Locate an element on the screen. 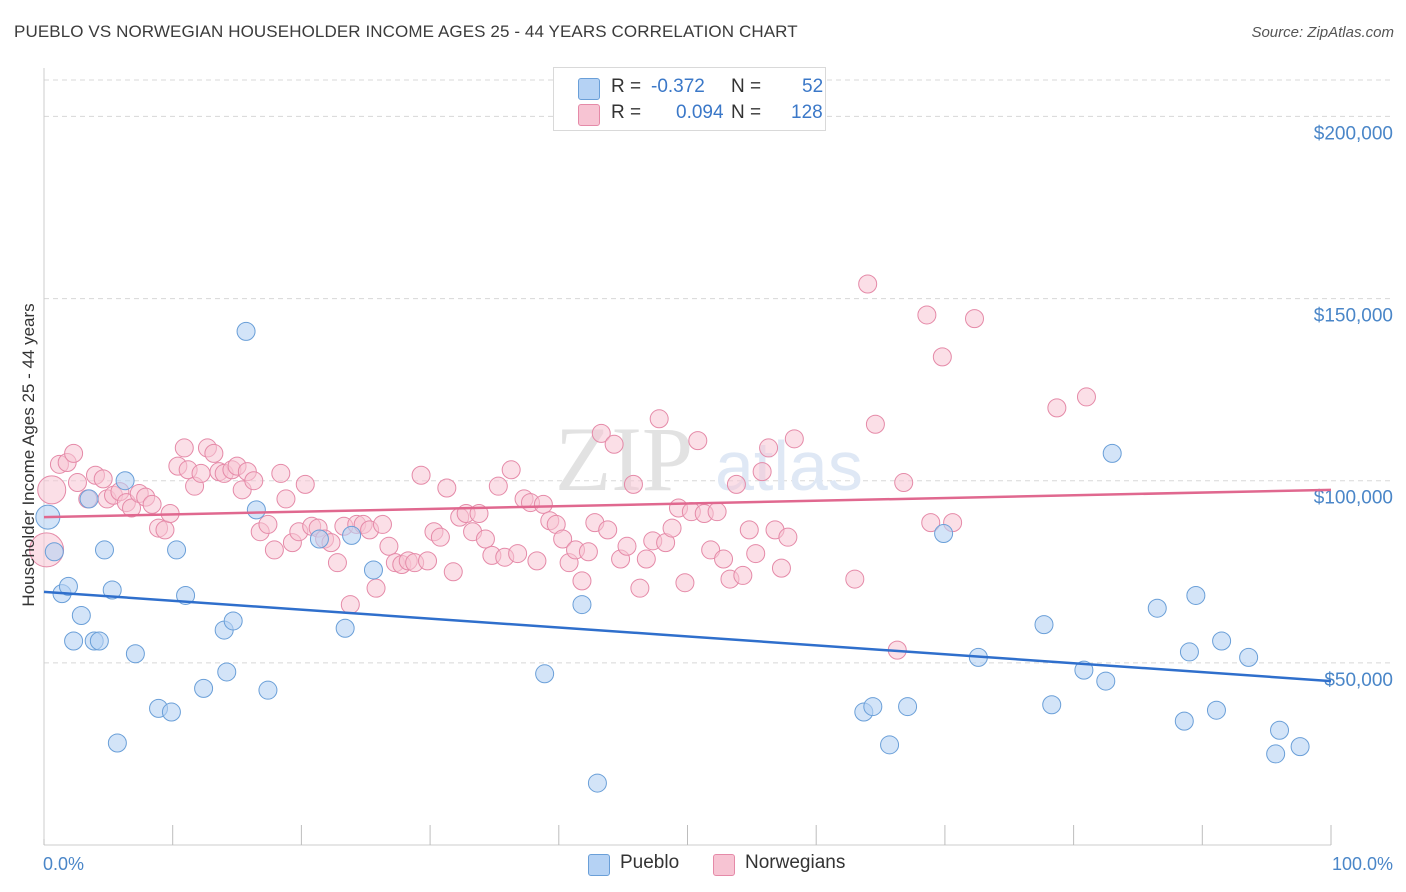 Image resolution: width=1406 pixels, height=892 pixels. pueblo-trend-line is located at coordinates (687, 636).